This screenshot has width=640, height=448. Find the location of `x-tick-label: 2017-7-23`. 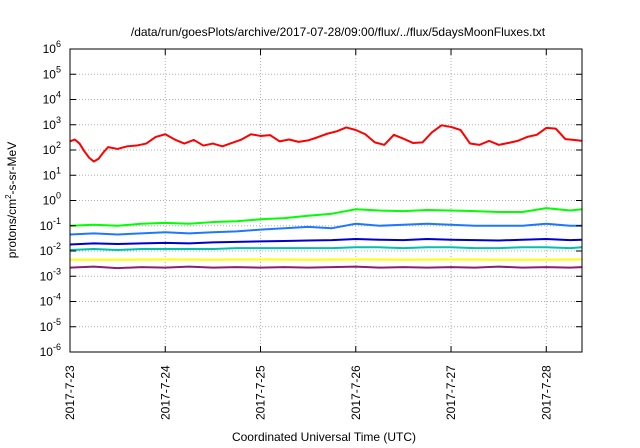

x-tick-label: 2017-7-23 is located at coordinates (70, 392).